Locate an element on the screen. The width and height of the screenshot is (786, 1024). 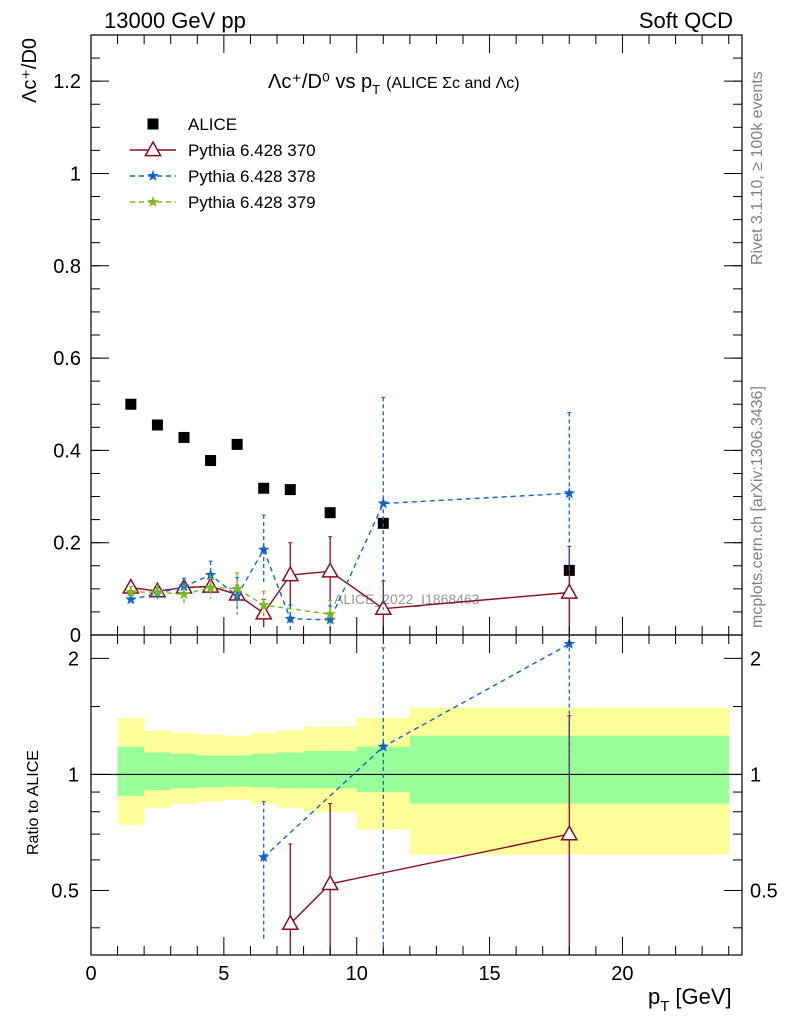
ratio-ytick-label: 2 is located at coordinates (73, 659).